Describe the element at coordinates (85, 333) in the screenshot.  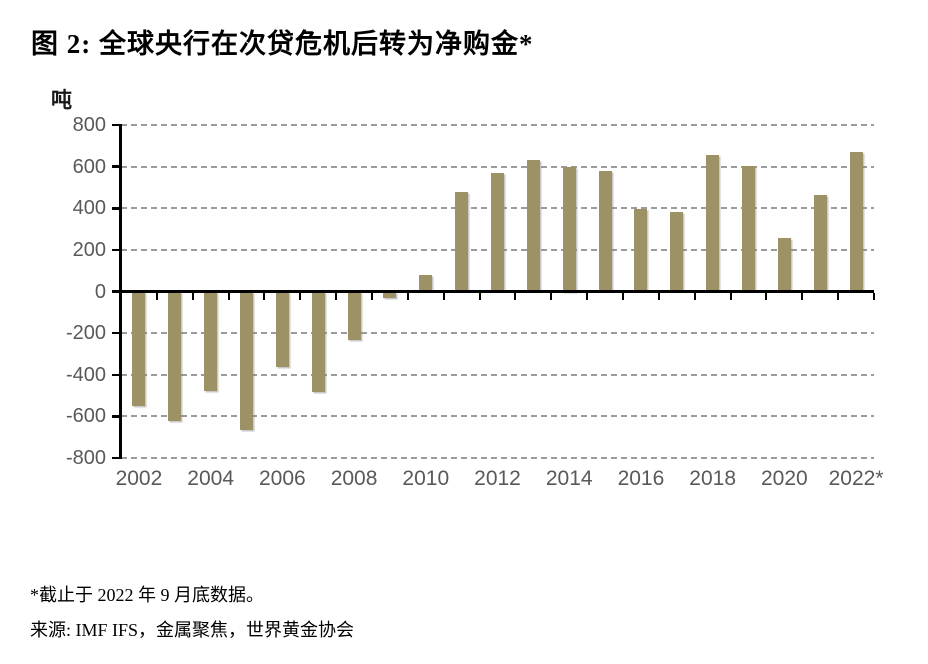
I see `y-tick-label--200: -200` at that location.